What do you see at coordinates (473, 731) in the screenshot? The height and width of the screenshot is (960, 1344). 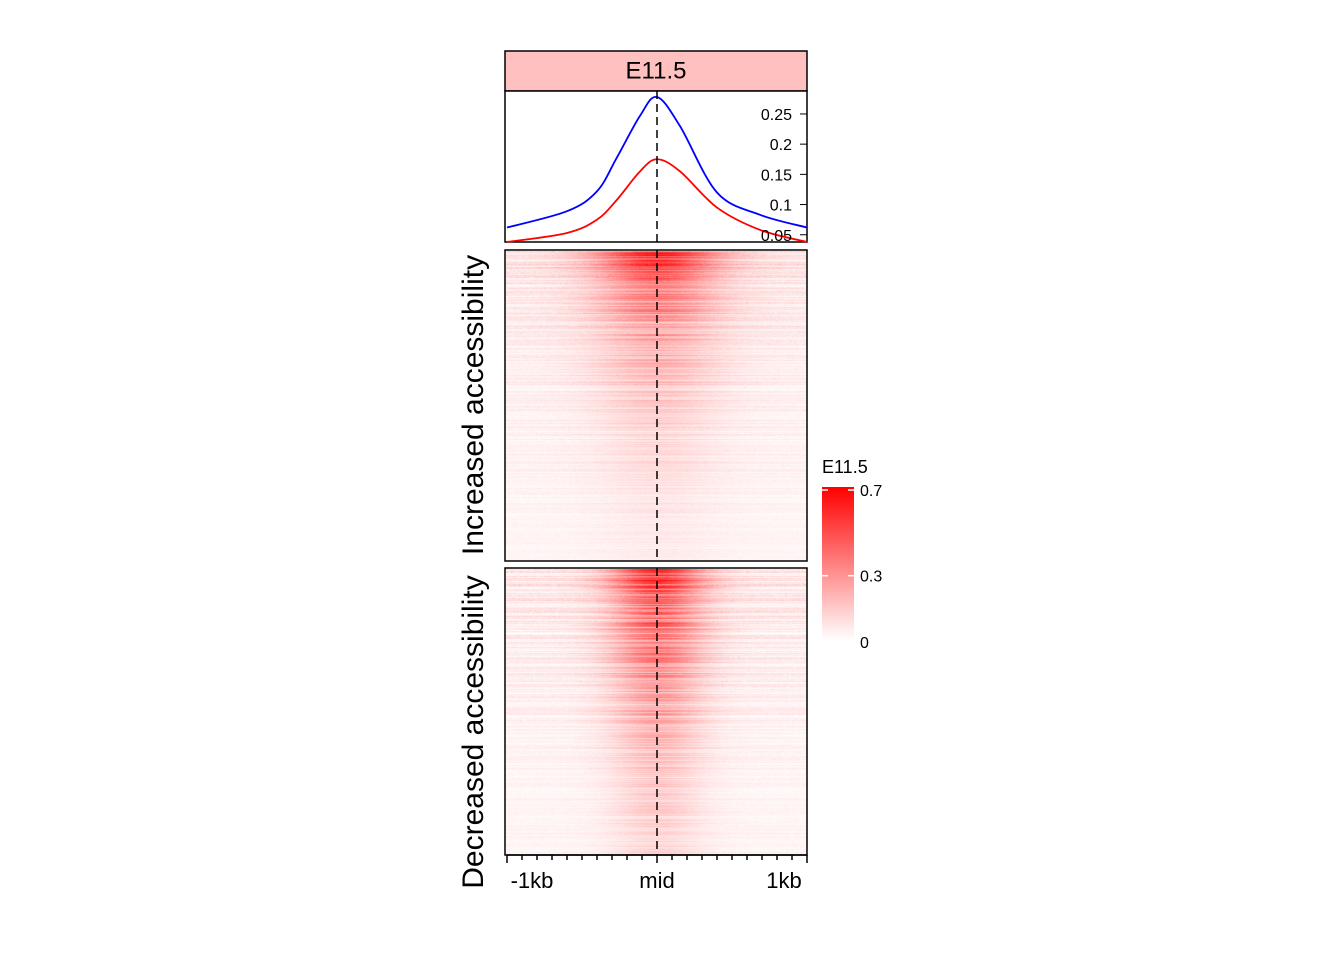 I see `row-label-decreased: Decreased accessibility` at bounding box center [473, 731].